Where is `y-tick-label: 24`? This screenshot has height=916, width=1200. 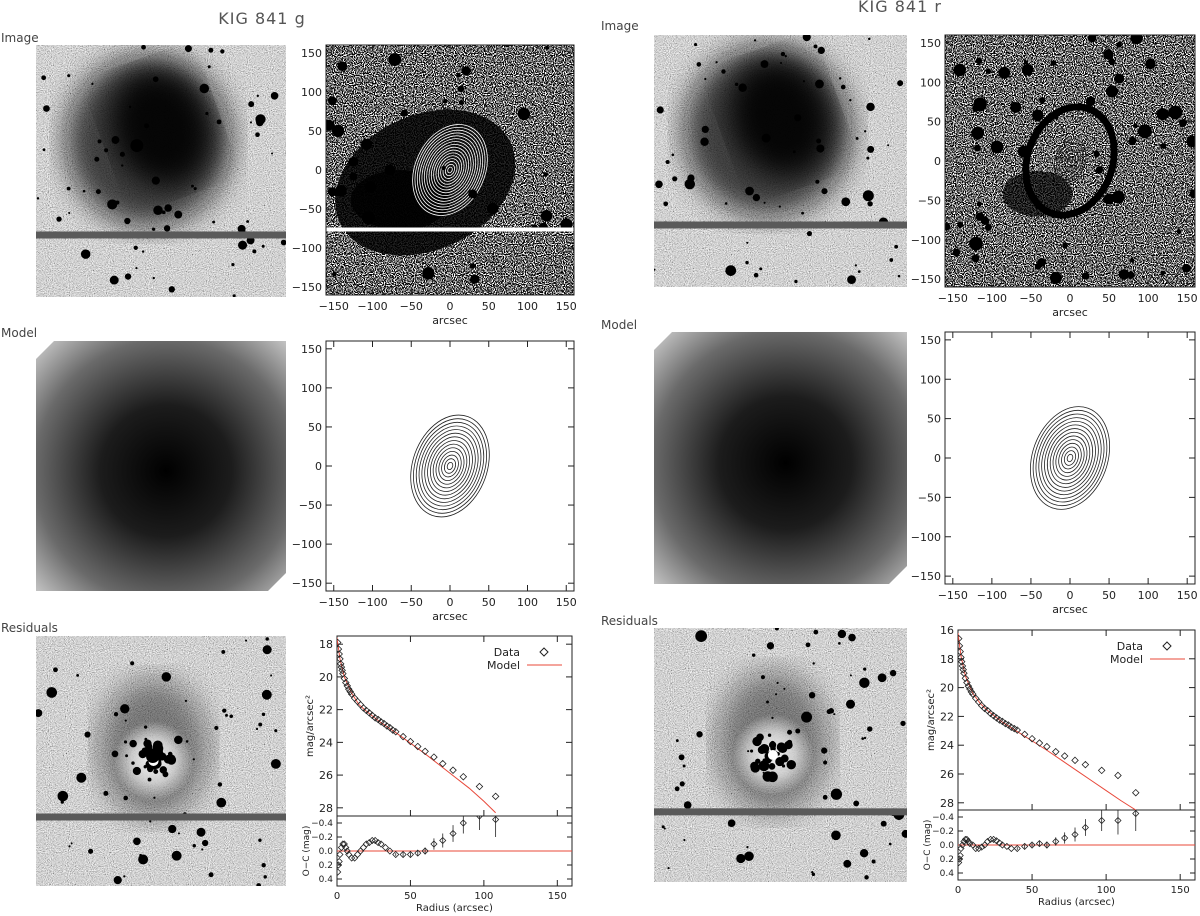 y-tick-label: 24 is located at coordinates (326, 742).